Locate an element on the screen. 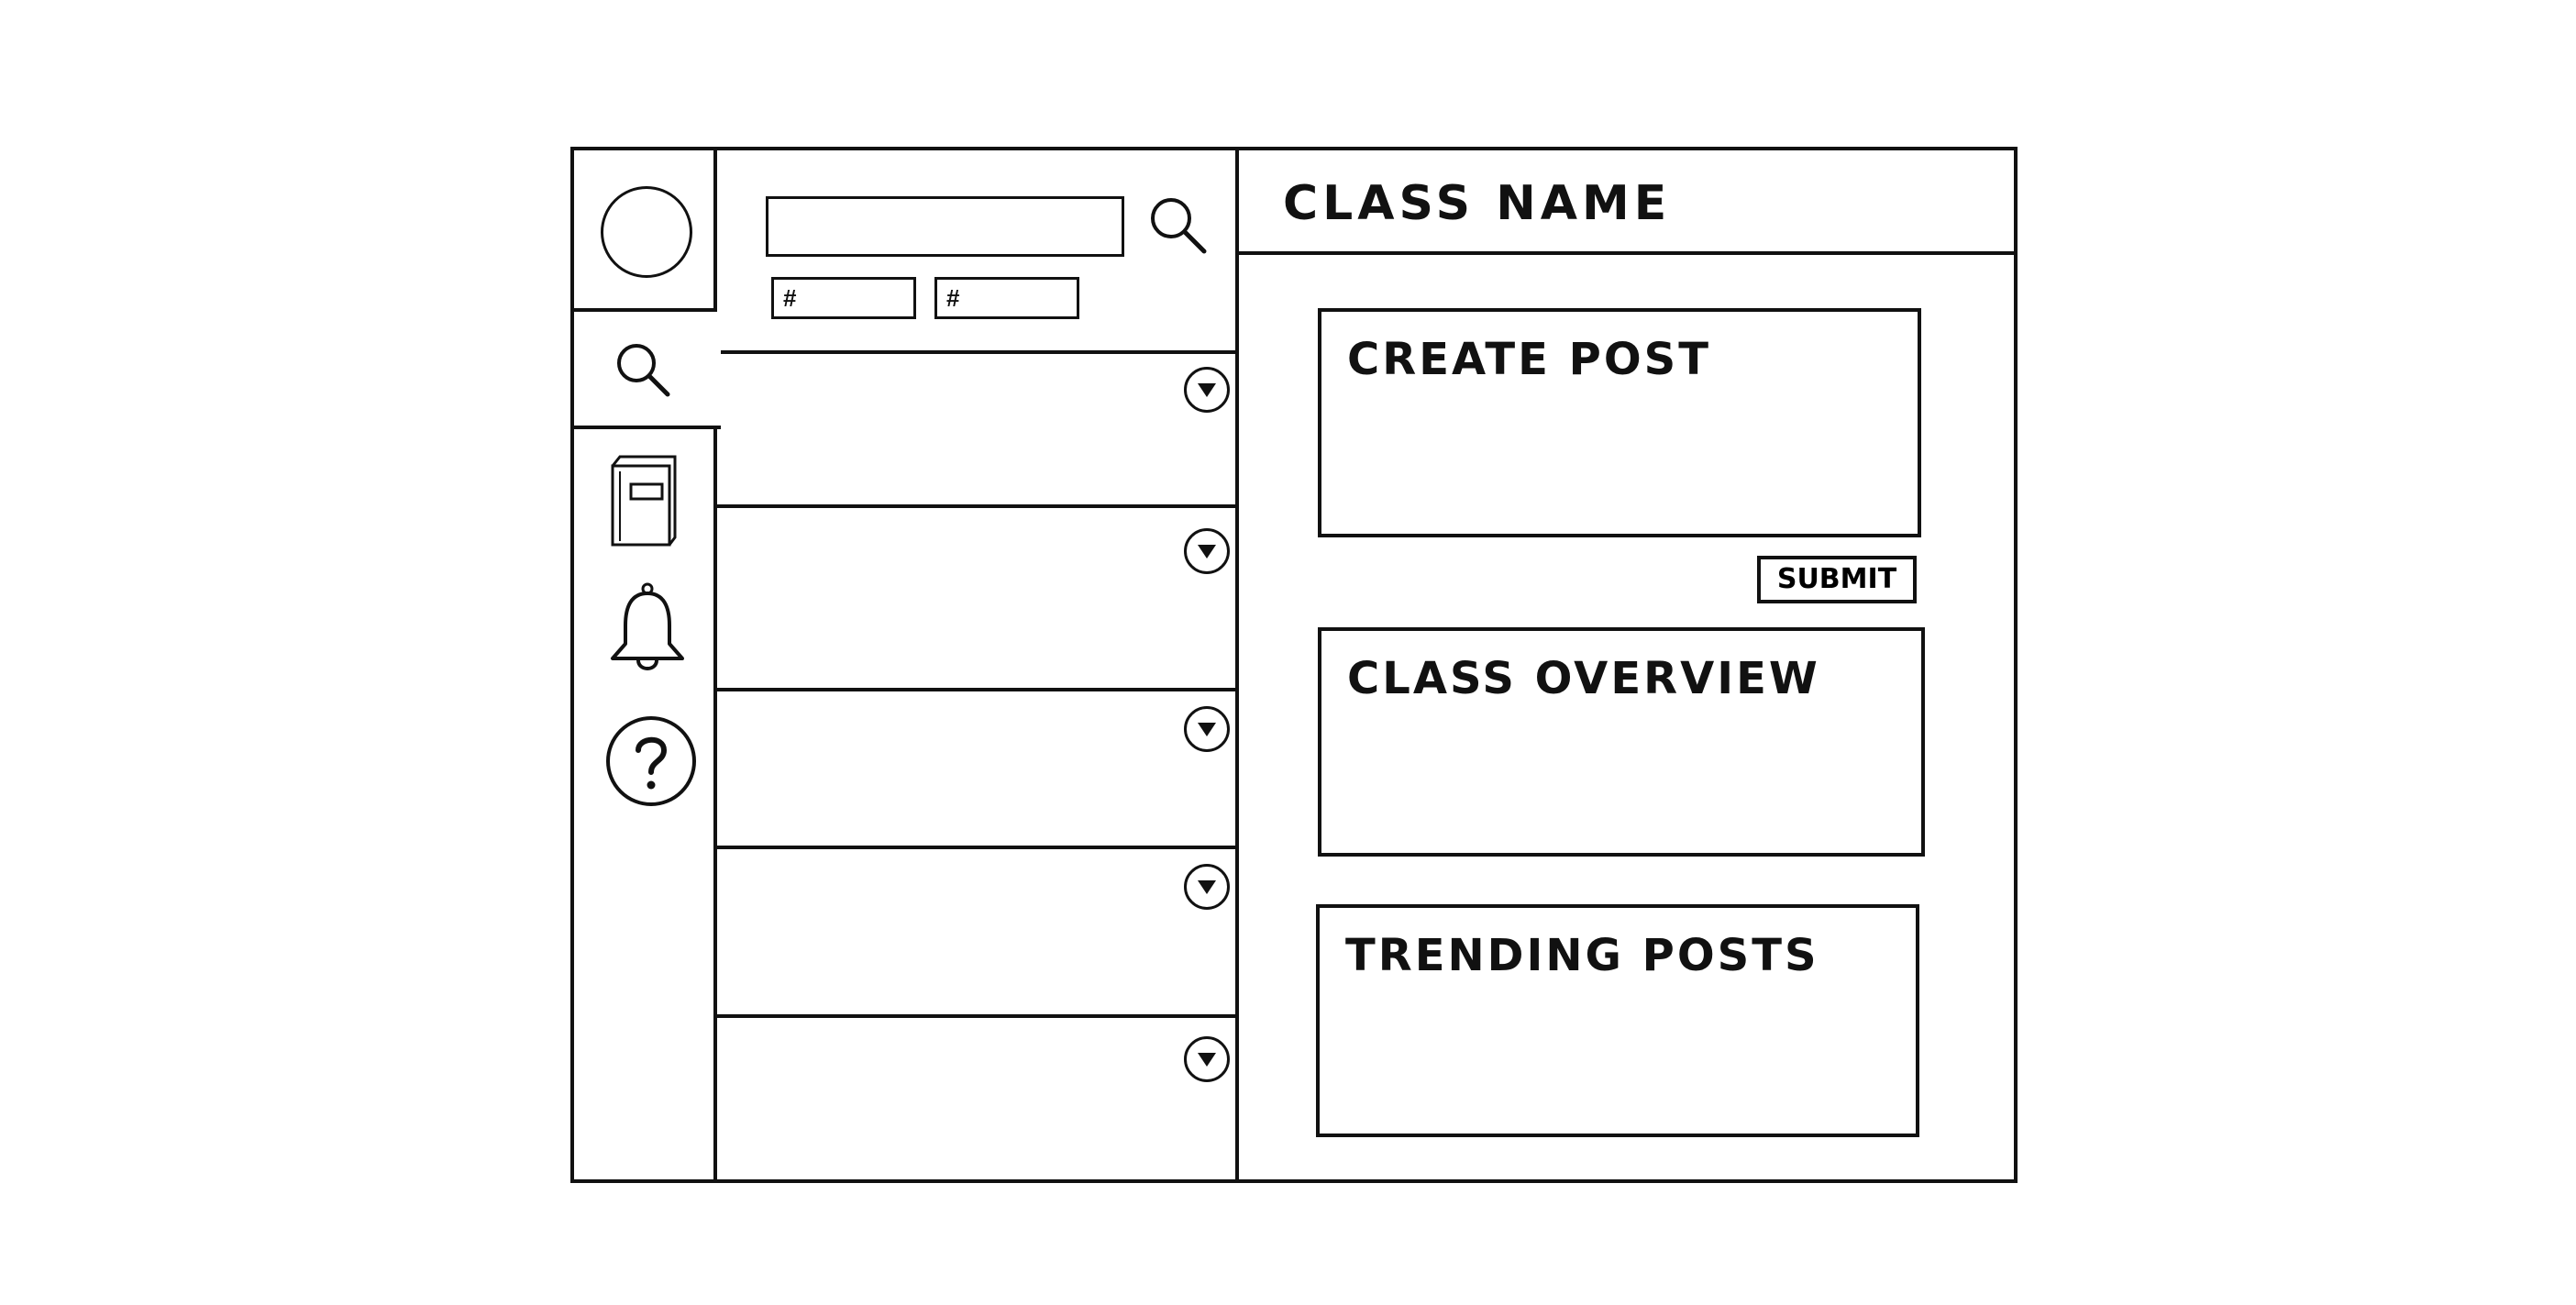 Image resolution: width=2576 pixels, height=1305 pixels. avatar is located at coordinates (646, 232).